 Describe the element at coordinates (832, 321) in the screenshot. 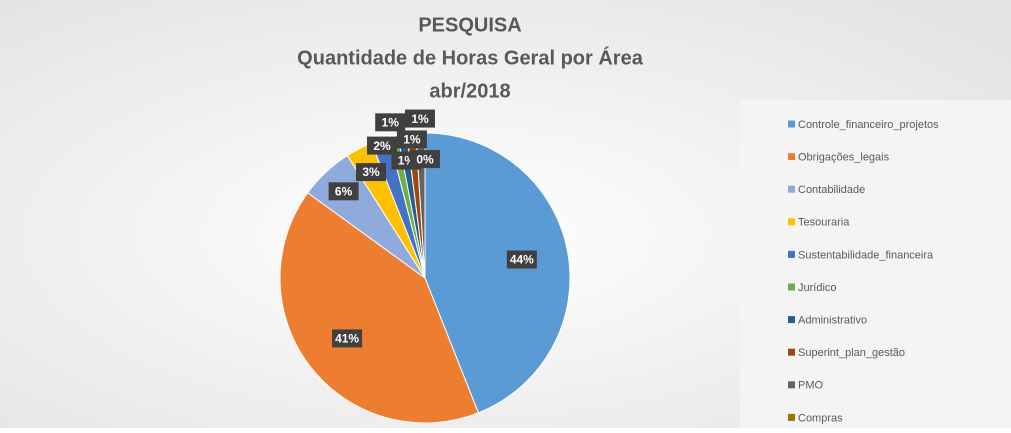

I see `legend-label: Administrativo` at that location.